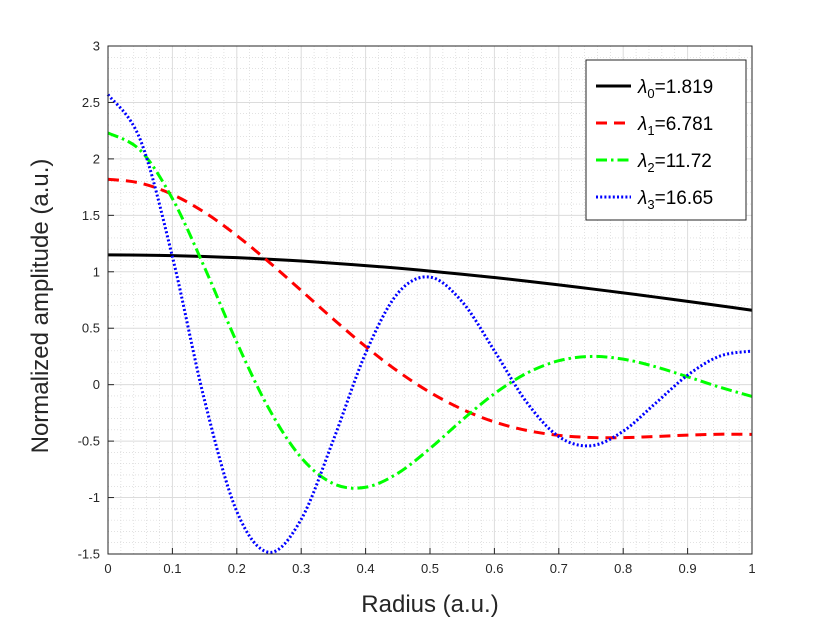  I want to click on x-tick-label: 0.4, so click(366, 568).